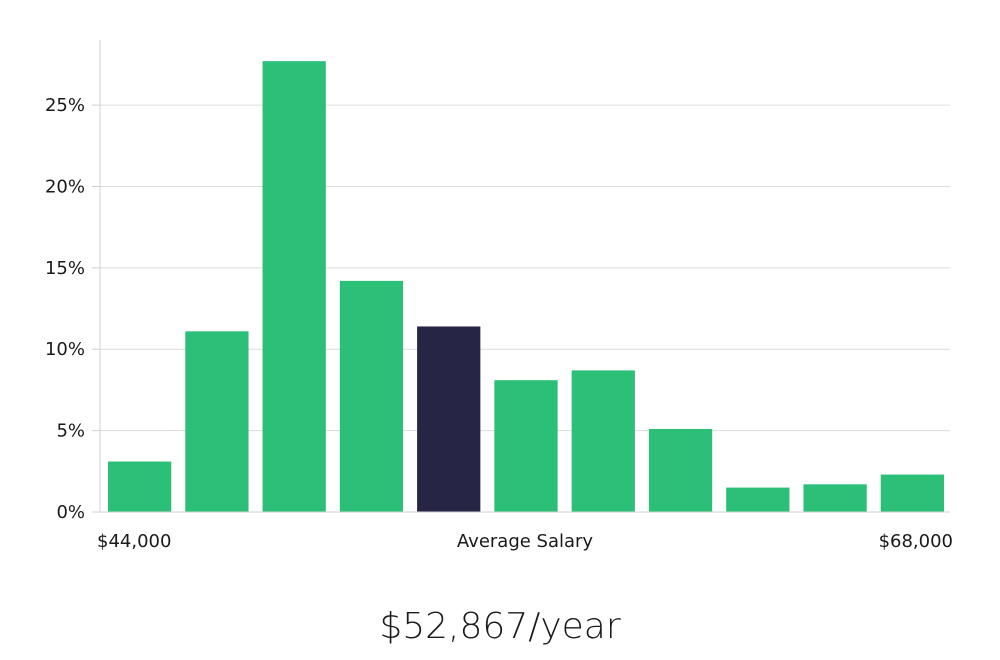 This screenshot has width=1000, height=660. What do you see at coordinates (65, 309) in the screenshot?
I see `y-tick-labels: 0% 5% 10% 15% 20% 25%` at bounding box center [65, 309].